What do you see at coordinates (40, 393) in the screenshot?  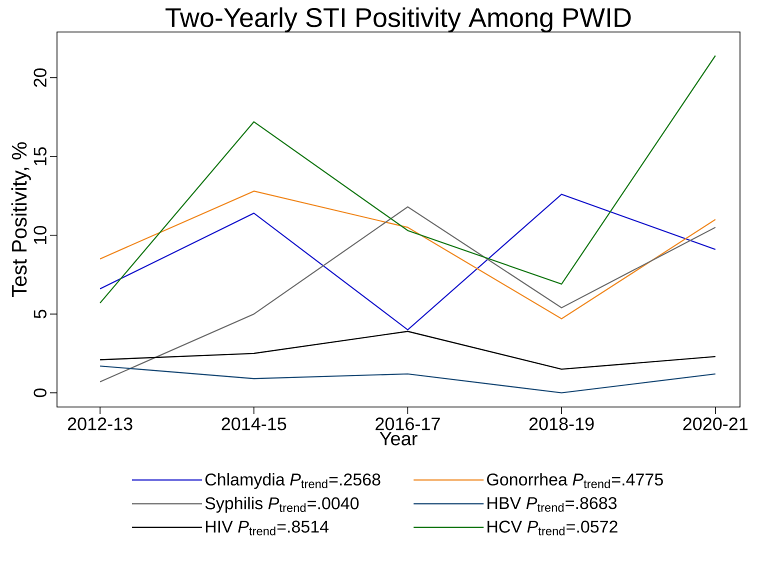 I see `y-tick-label: 0` at bounding box center [40, 393].